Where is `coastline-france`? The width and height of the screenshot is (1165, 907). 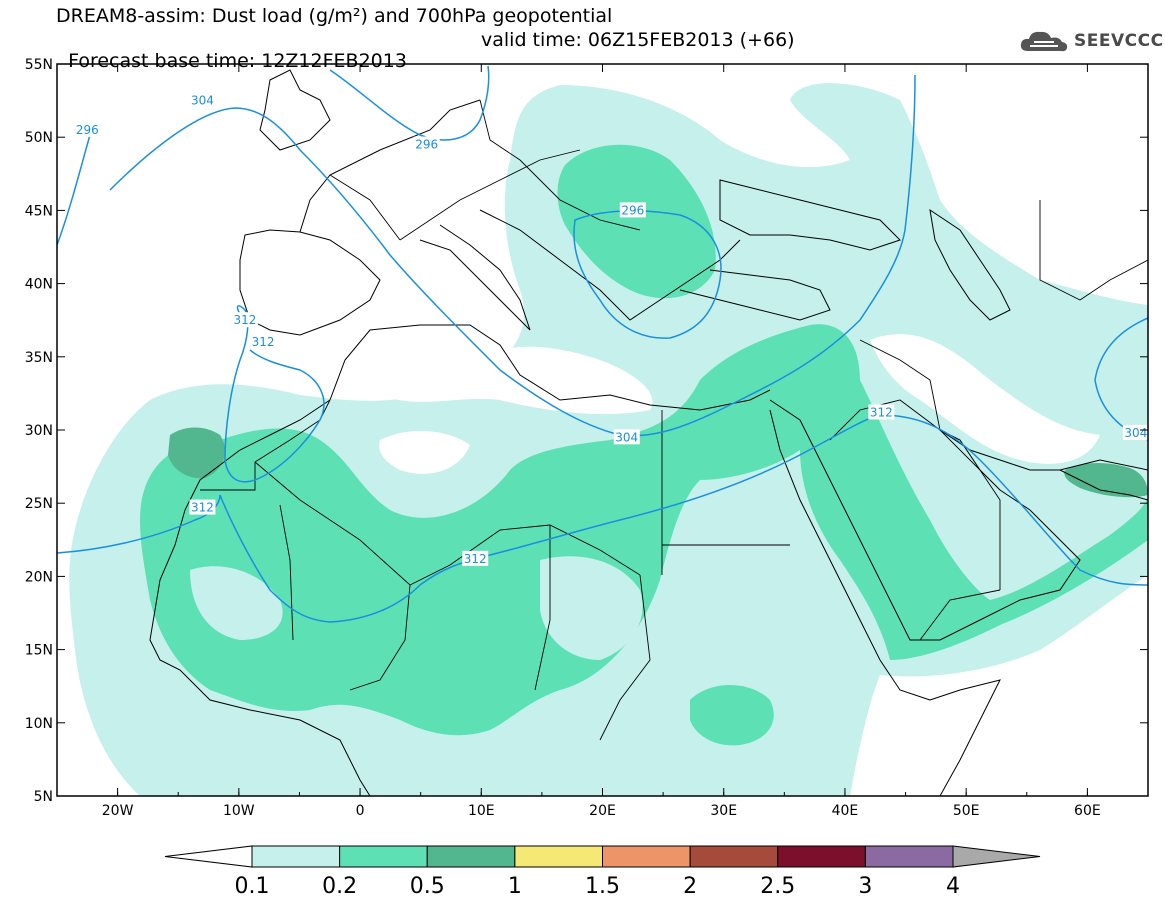 coastline-france is located at coordinates (390, 166).